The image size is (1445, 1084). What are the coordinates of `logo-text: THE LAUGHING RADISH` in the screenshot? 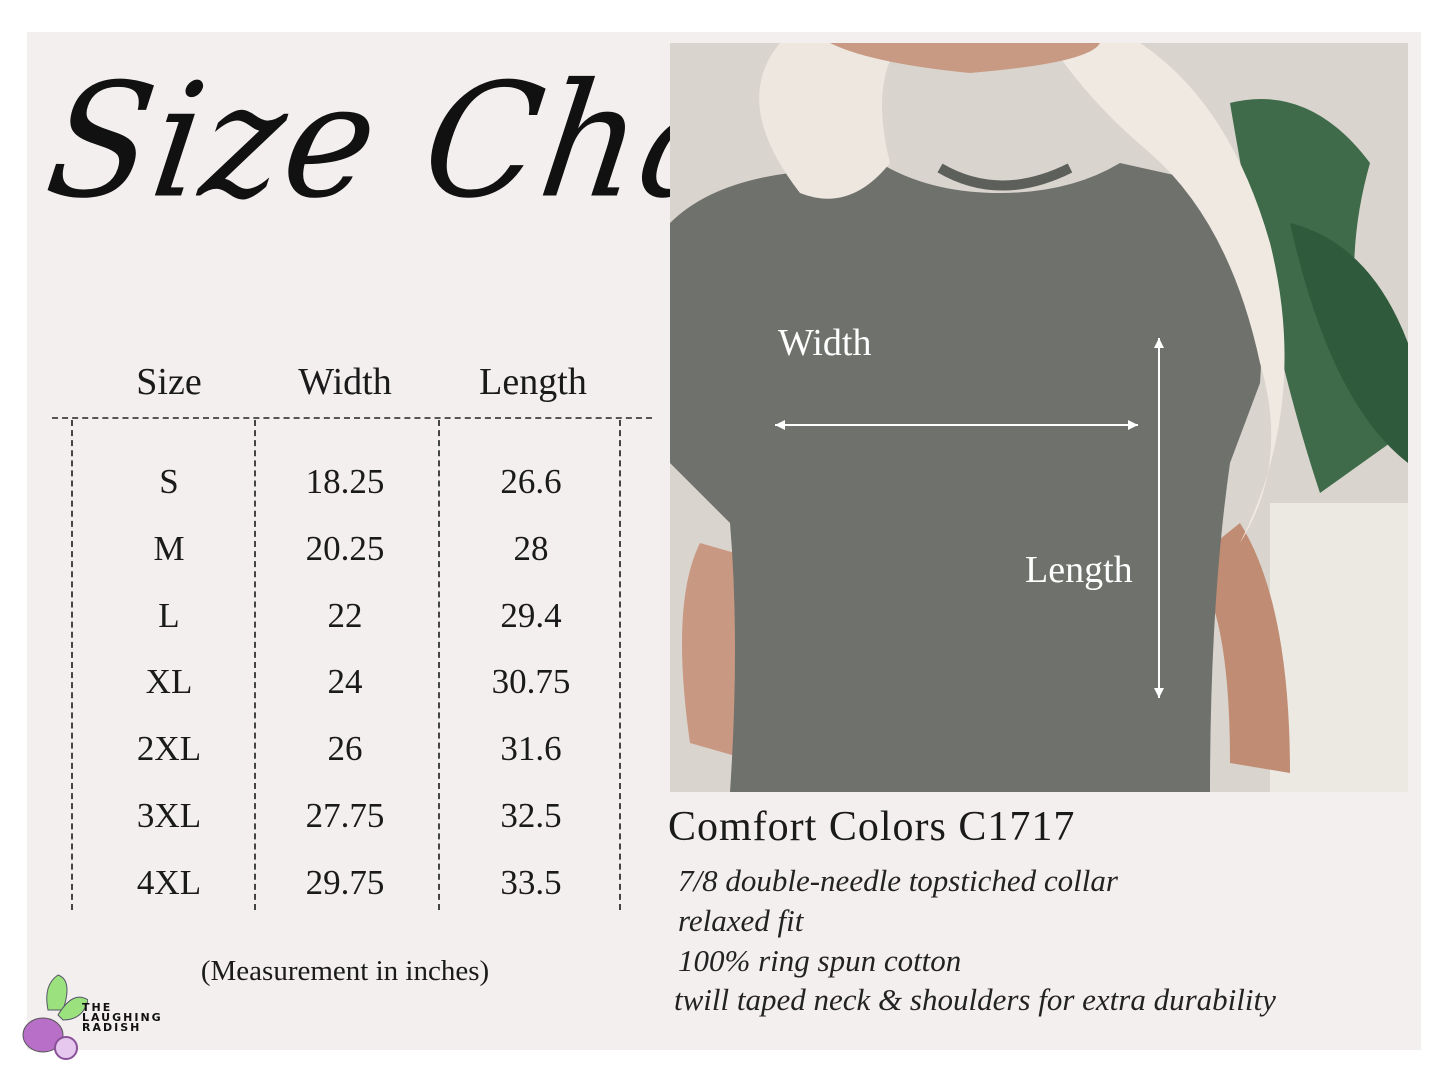 It's located at (122, 1017).